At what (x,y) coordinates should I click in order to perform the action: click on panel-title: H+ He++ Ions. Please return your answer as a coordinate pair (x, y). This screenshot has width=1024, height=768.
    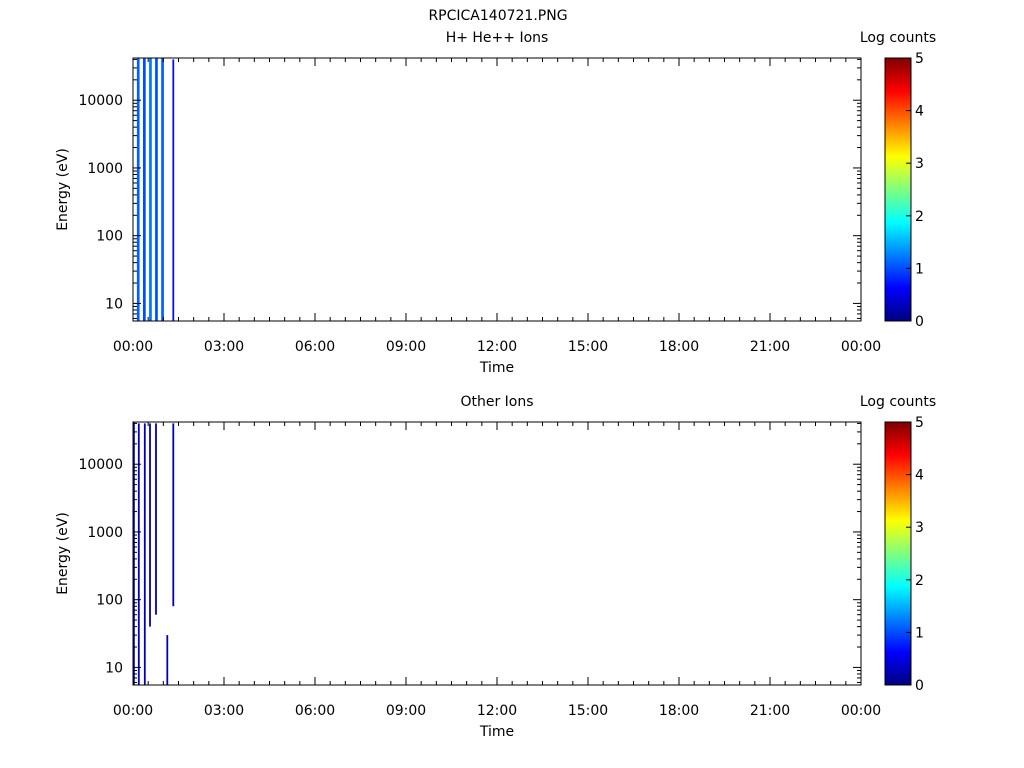
    Looking at the image, I should click on (497, 38).